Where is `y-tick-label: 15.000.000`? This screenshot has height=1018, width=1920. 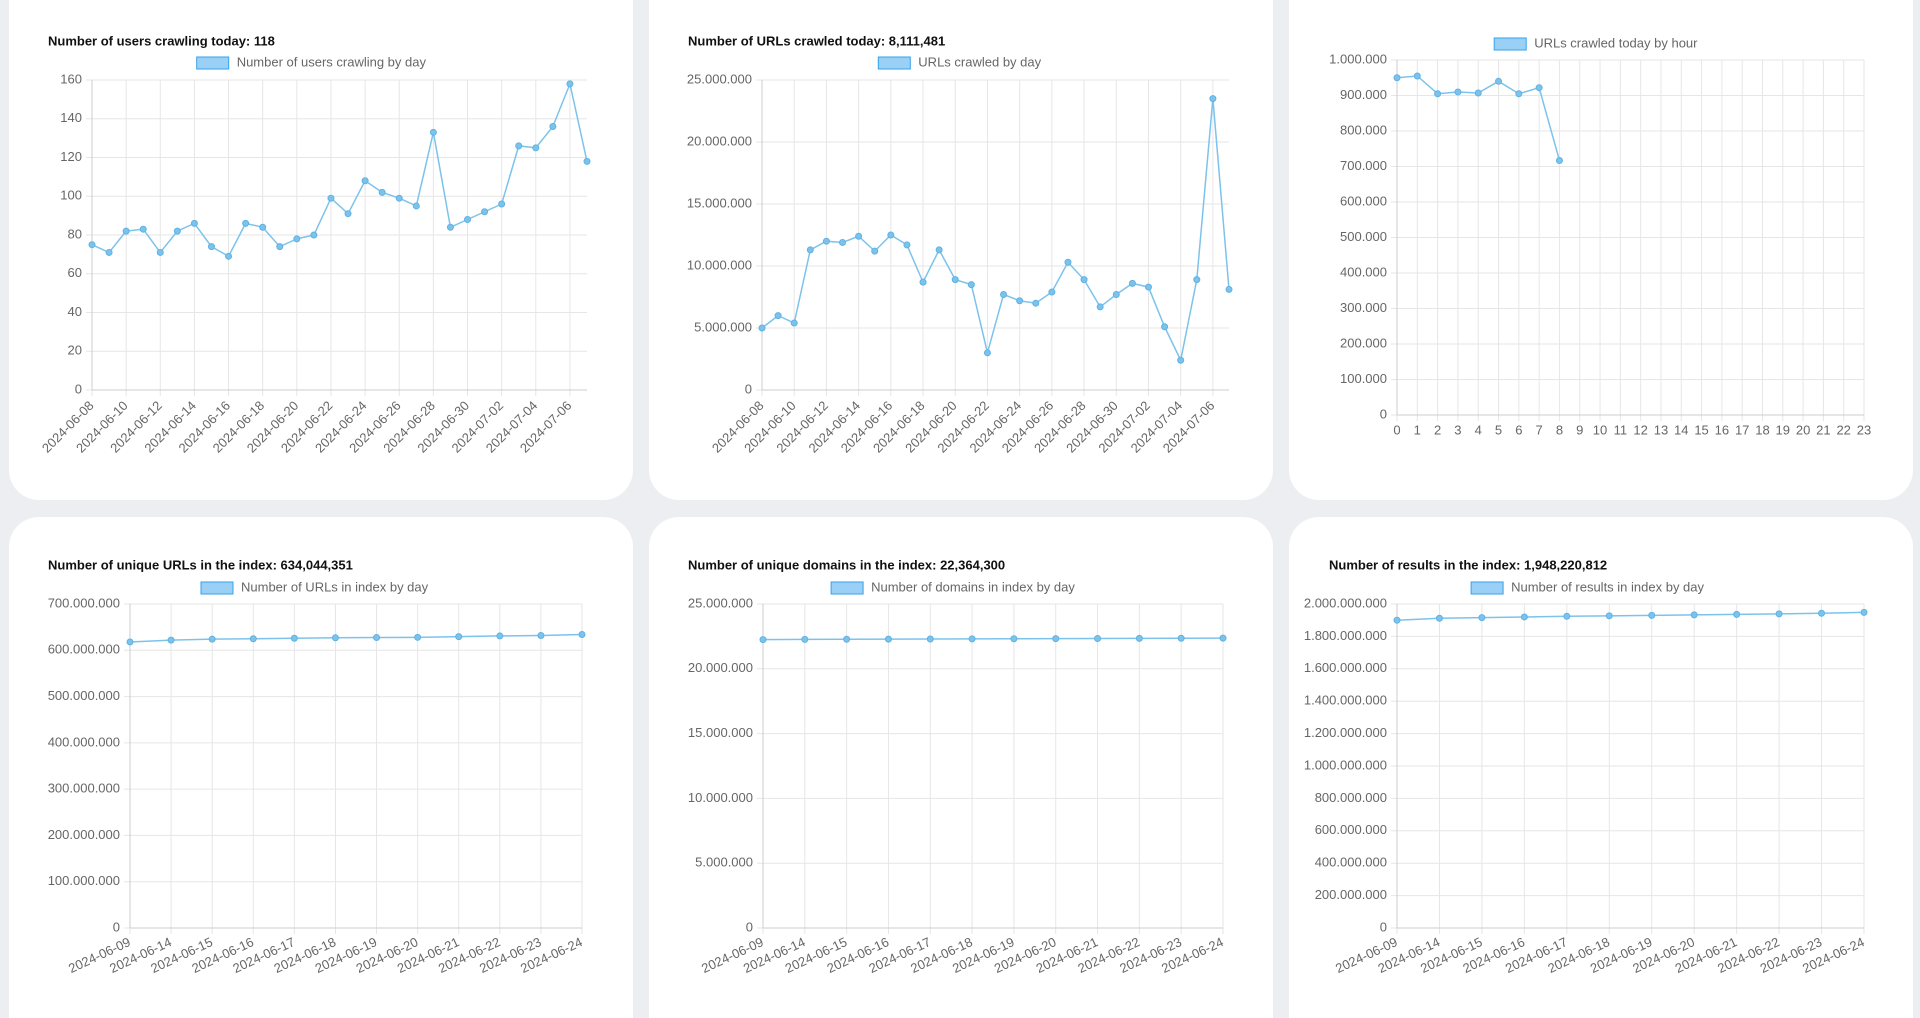 y-tick-label: 15.000.000 is located at coordinates (720, 732).